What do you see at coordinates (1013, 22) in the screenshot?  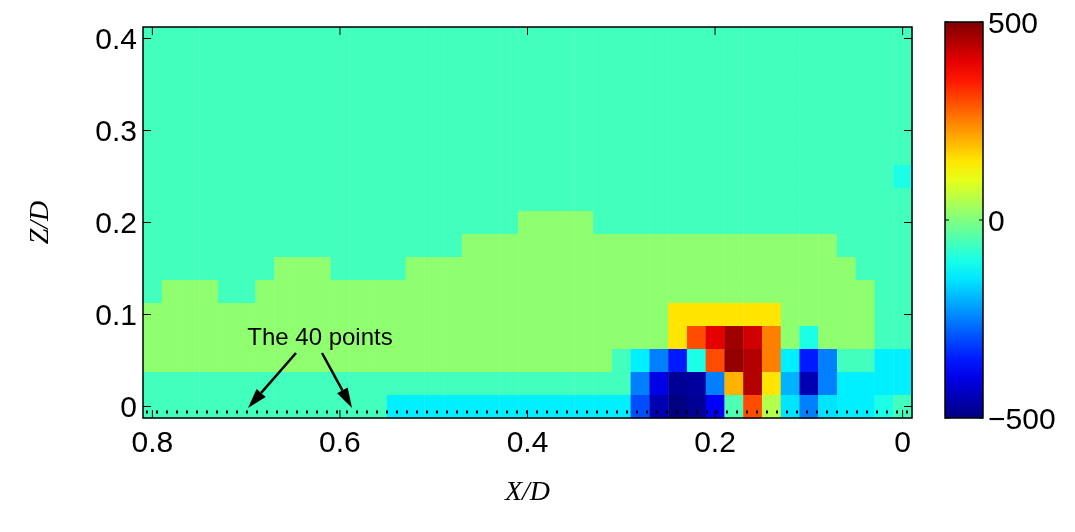 I see `color-bar-label: 500` at bounding box center [1013, 22].